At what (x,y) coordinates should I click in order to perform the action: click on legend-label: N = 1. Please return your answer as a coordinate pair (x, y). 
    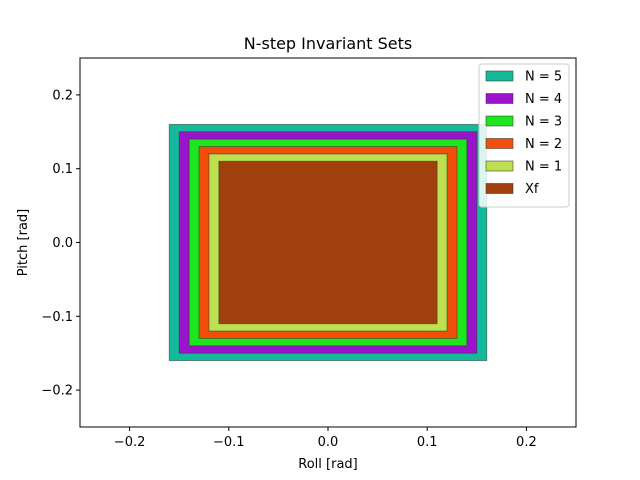
    Looking at the image, I should click on (543, 167).